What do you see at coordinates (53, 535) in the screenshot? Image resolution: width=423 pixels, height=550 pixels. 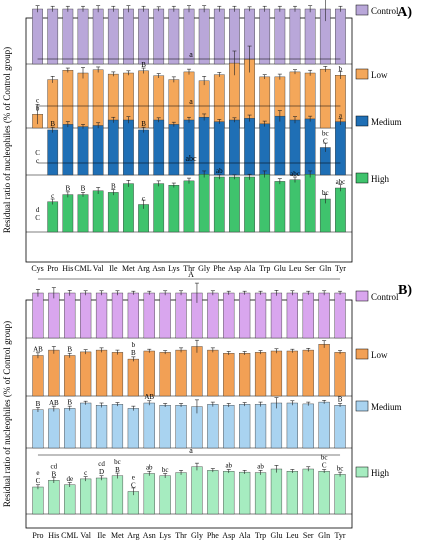 I see `x-tick-label: His` at bounding box center [53, 535].